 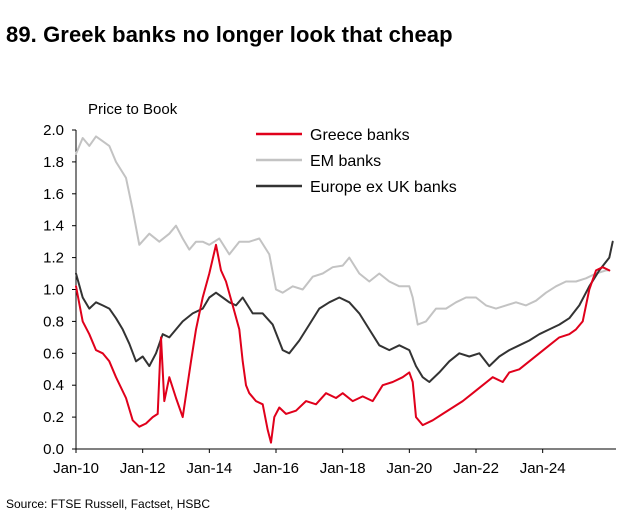 I want to click on x-tick-label: Jan-12, so click(x=143, y=468).